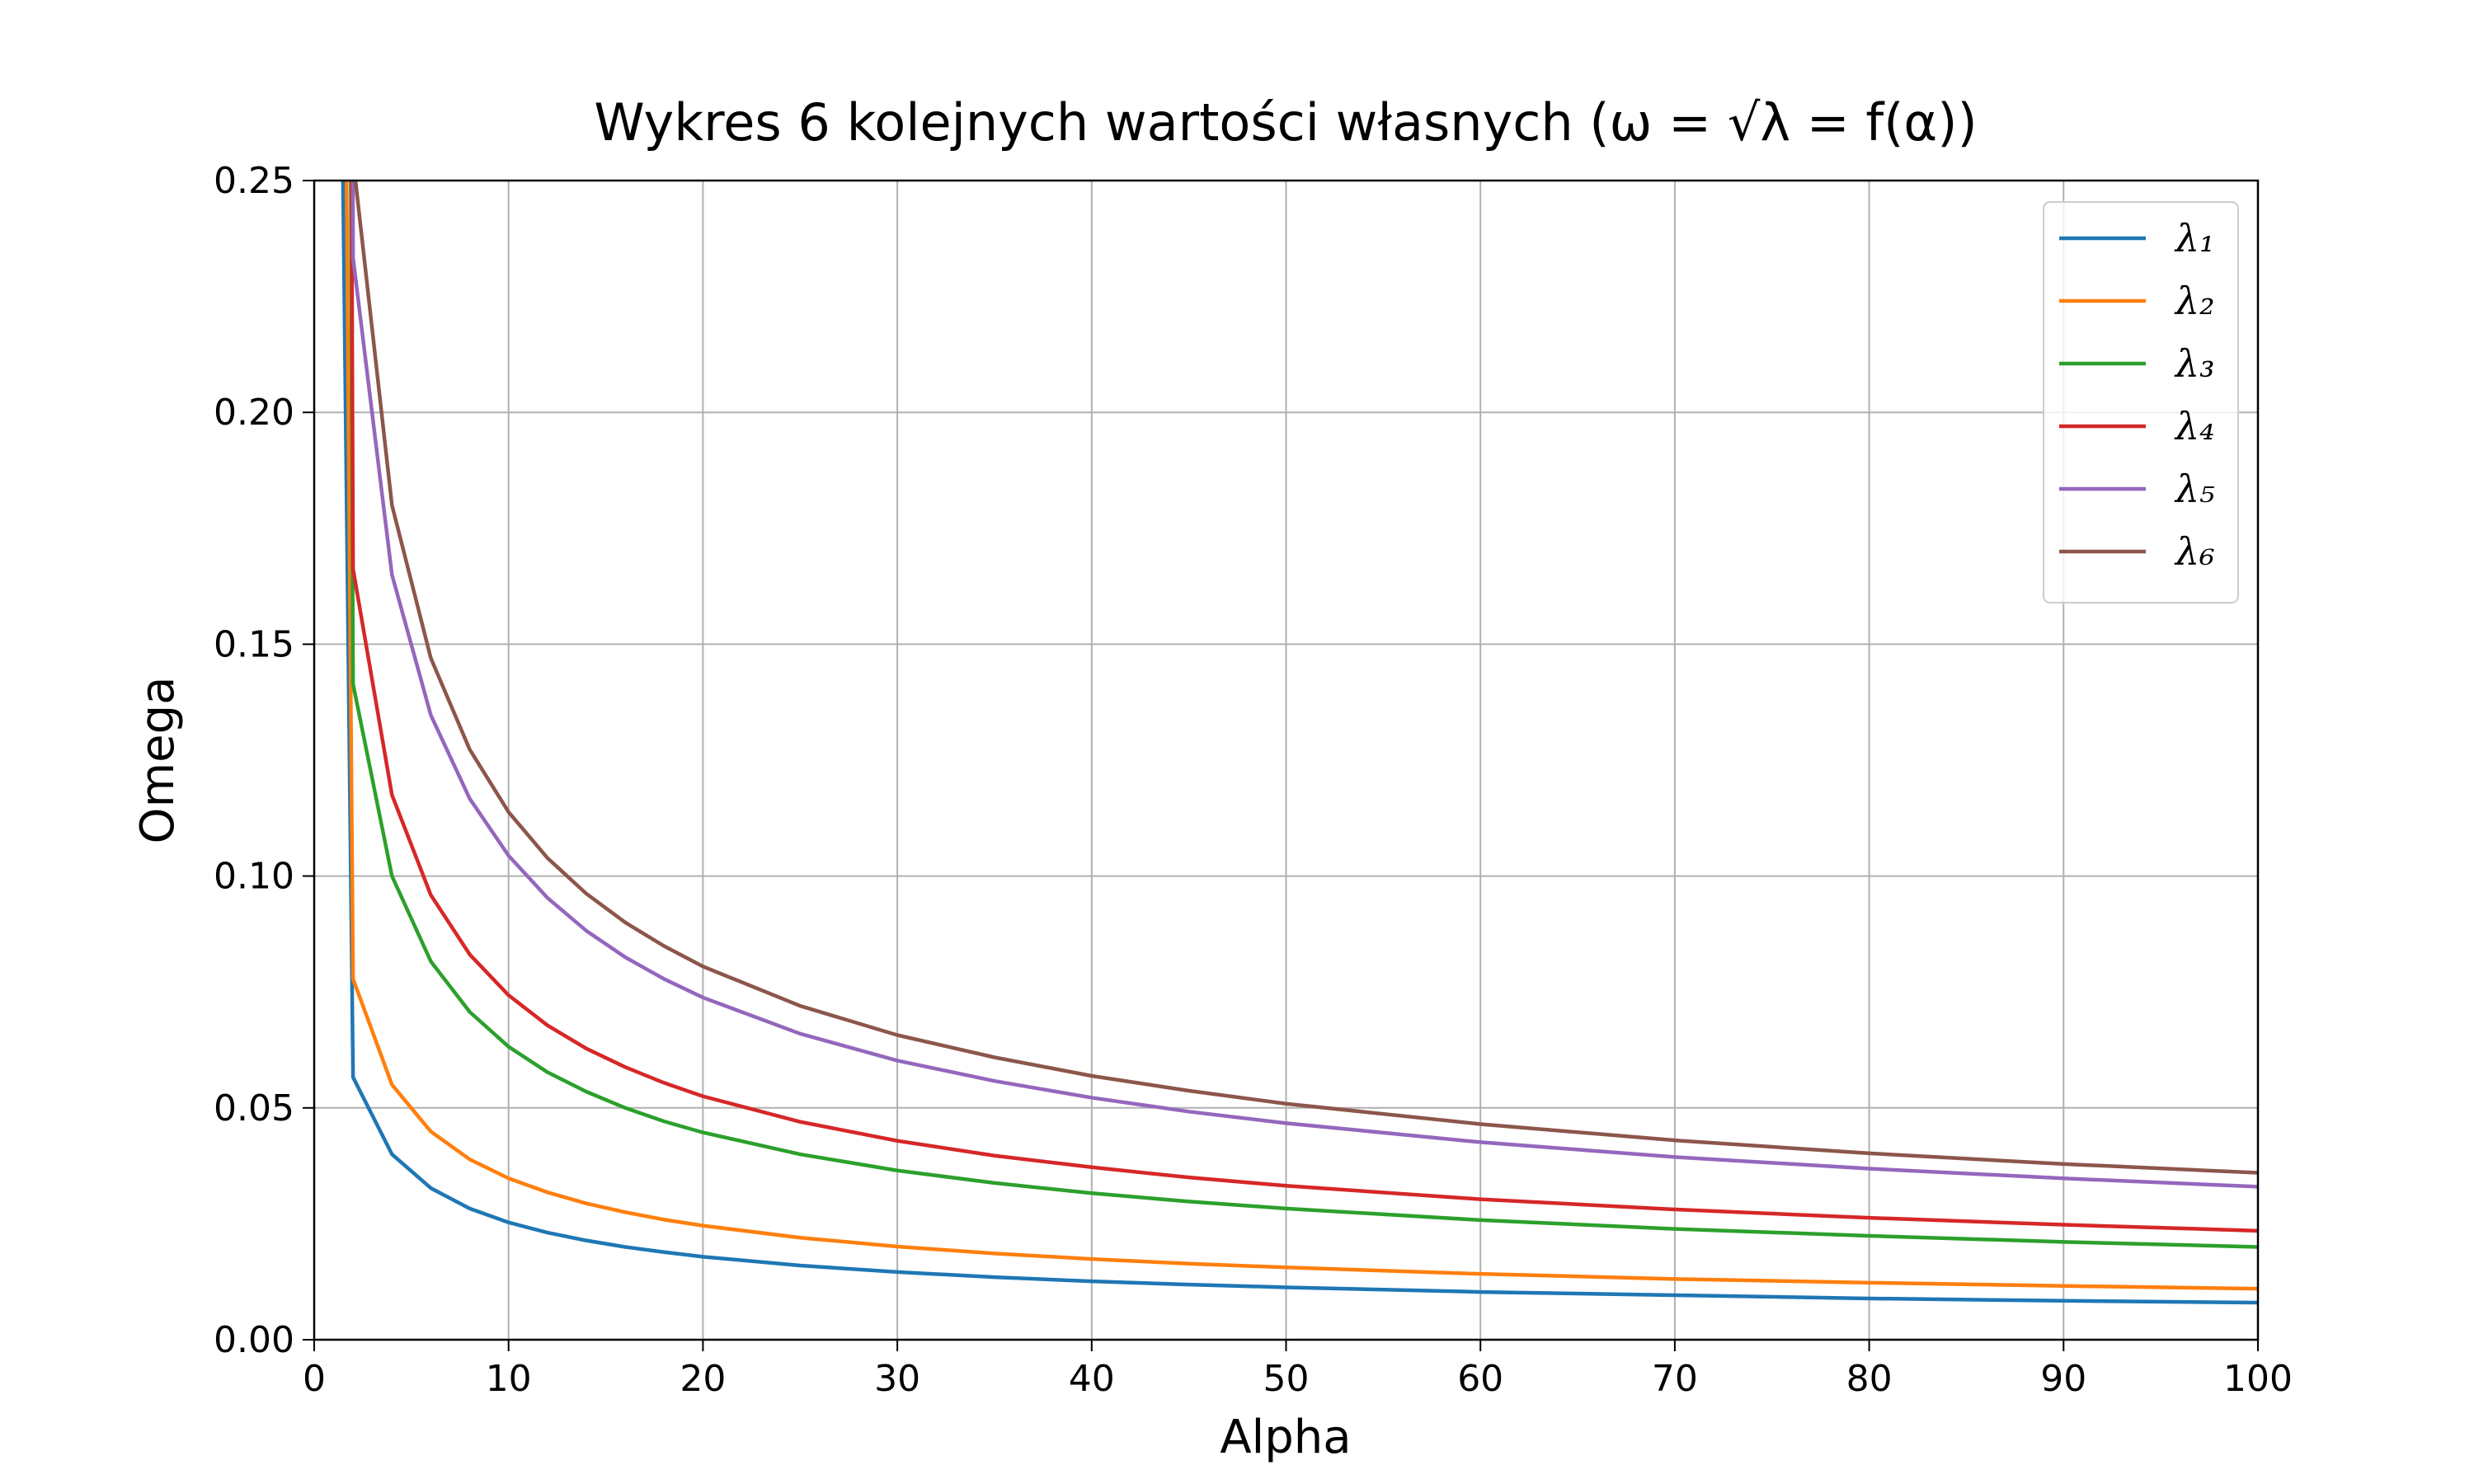 The width and height of the screenshot is (2474, 1484). Describe the element at coordinates (254, 644) in the screenshot. I see `y-tick-label: 0.15` at that location.